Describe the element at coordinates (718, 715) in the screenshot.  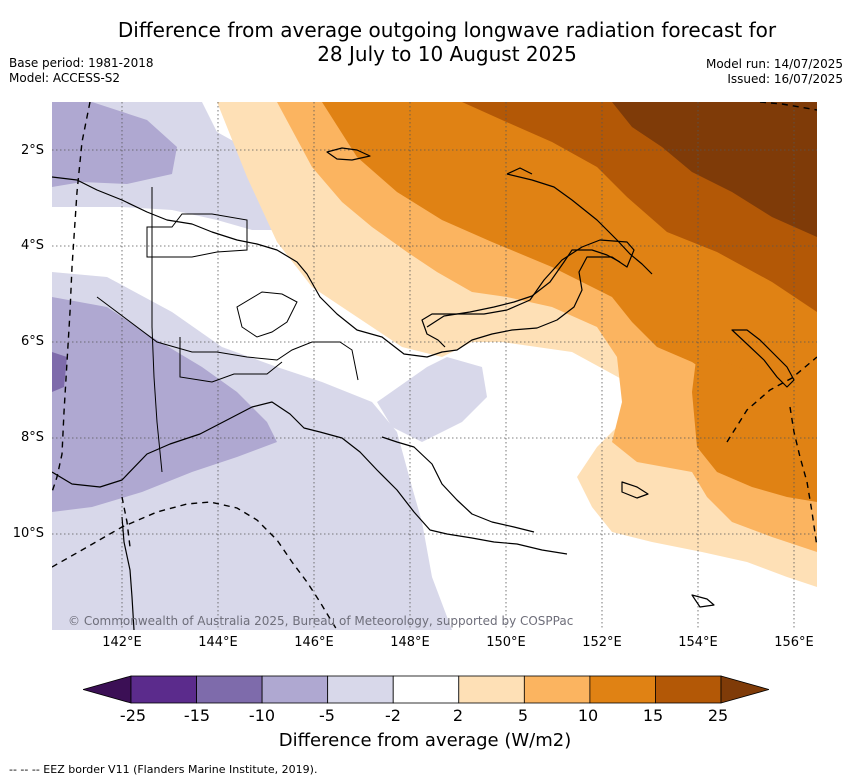
I see `colorbar-label-25: 25` at that location.